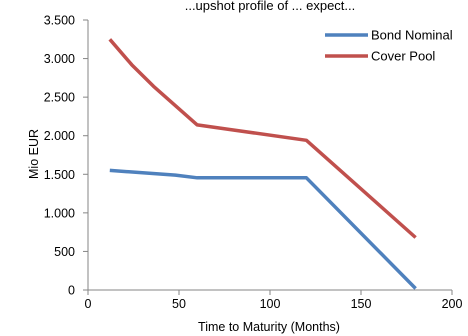 This screenshot has height=336, width=468. Describe the element at coordinates (59, 59) in the screenshot. I see `y-tick-label: 3.000` at that location.